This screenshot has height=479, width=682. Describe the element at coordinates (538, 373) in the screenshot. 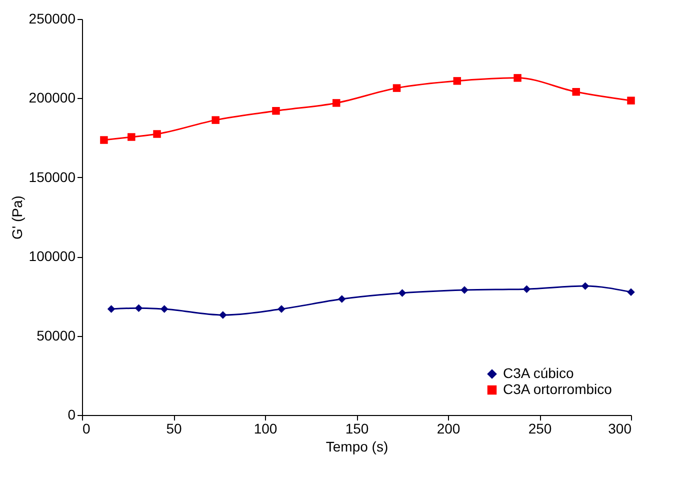

I see `legend-label: C3A cúbico` at that location.